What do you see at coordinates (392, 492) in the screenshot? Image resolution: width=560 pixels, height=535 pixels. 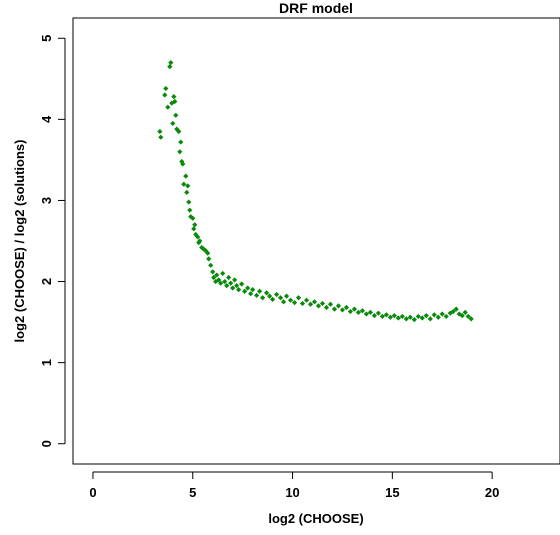 I see `x-tick-label: 15` at bounding box center [392, 492].